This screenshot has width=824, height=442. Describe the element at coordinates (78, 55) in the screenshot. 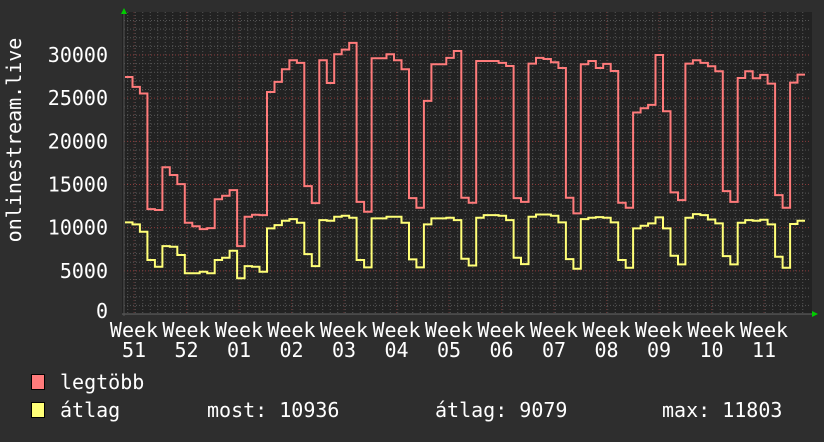

I see `y-tick-label: 30000` at that location.